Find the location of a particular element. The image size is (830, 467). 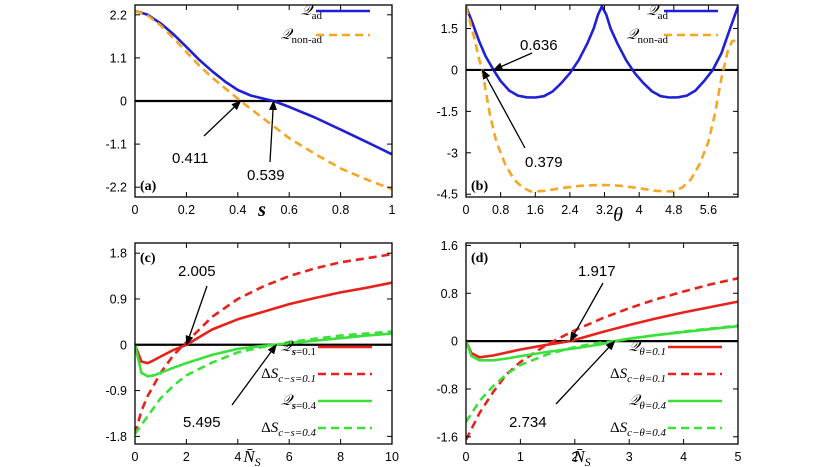

x-axis-label: θ is located at coordinates (618, 215).